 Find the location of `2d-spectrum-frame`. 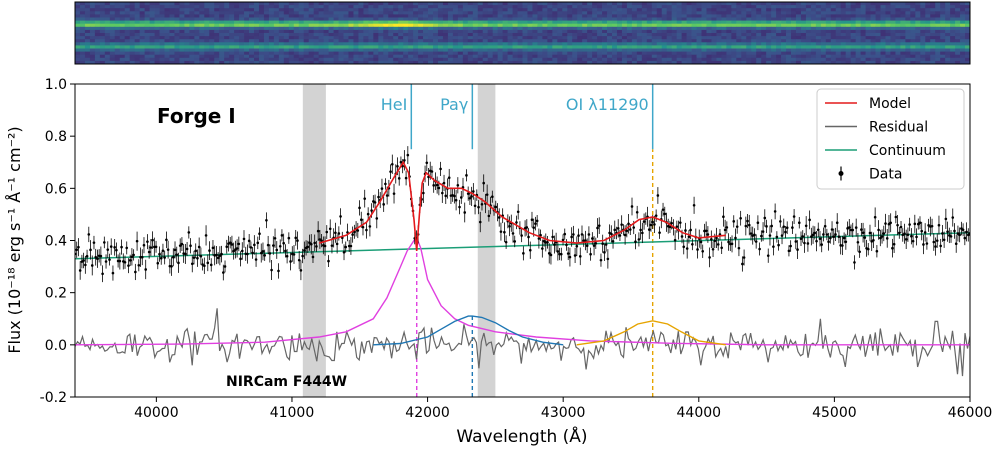

2d-spectrum-frame is located at coordinates (522, 33).